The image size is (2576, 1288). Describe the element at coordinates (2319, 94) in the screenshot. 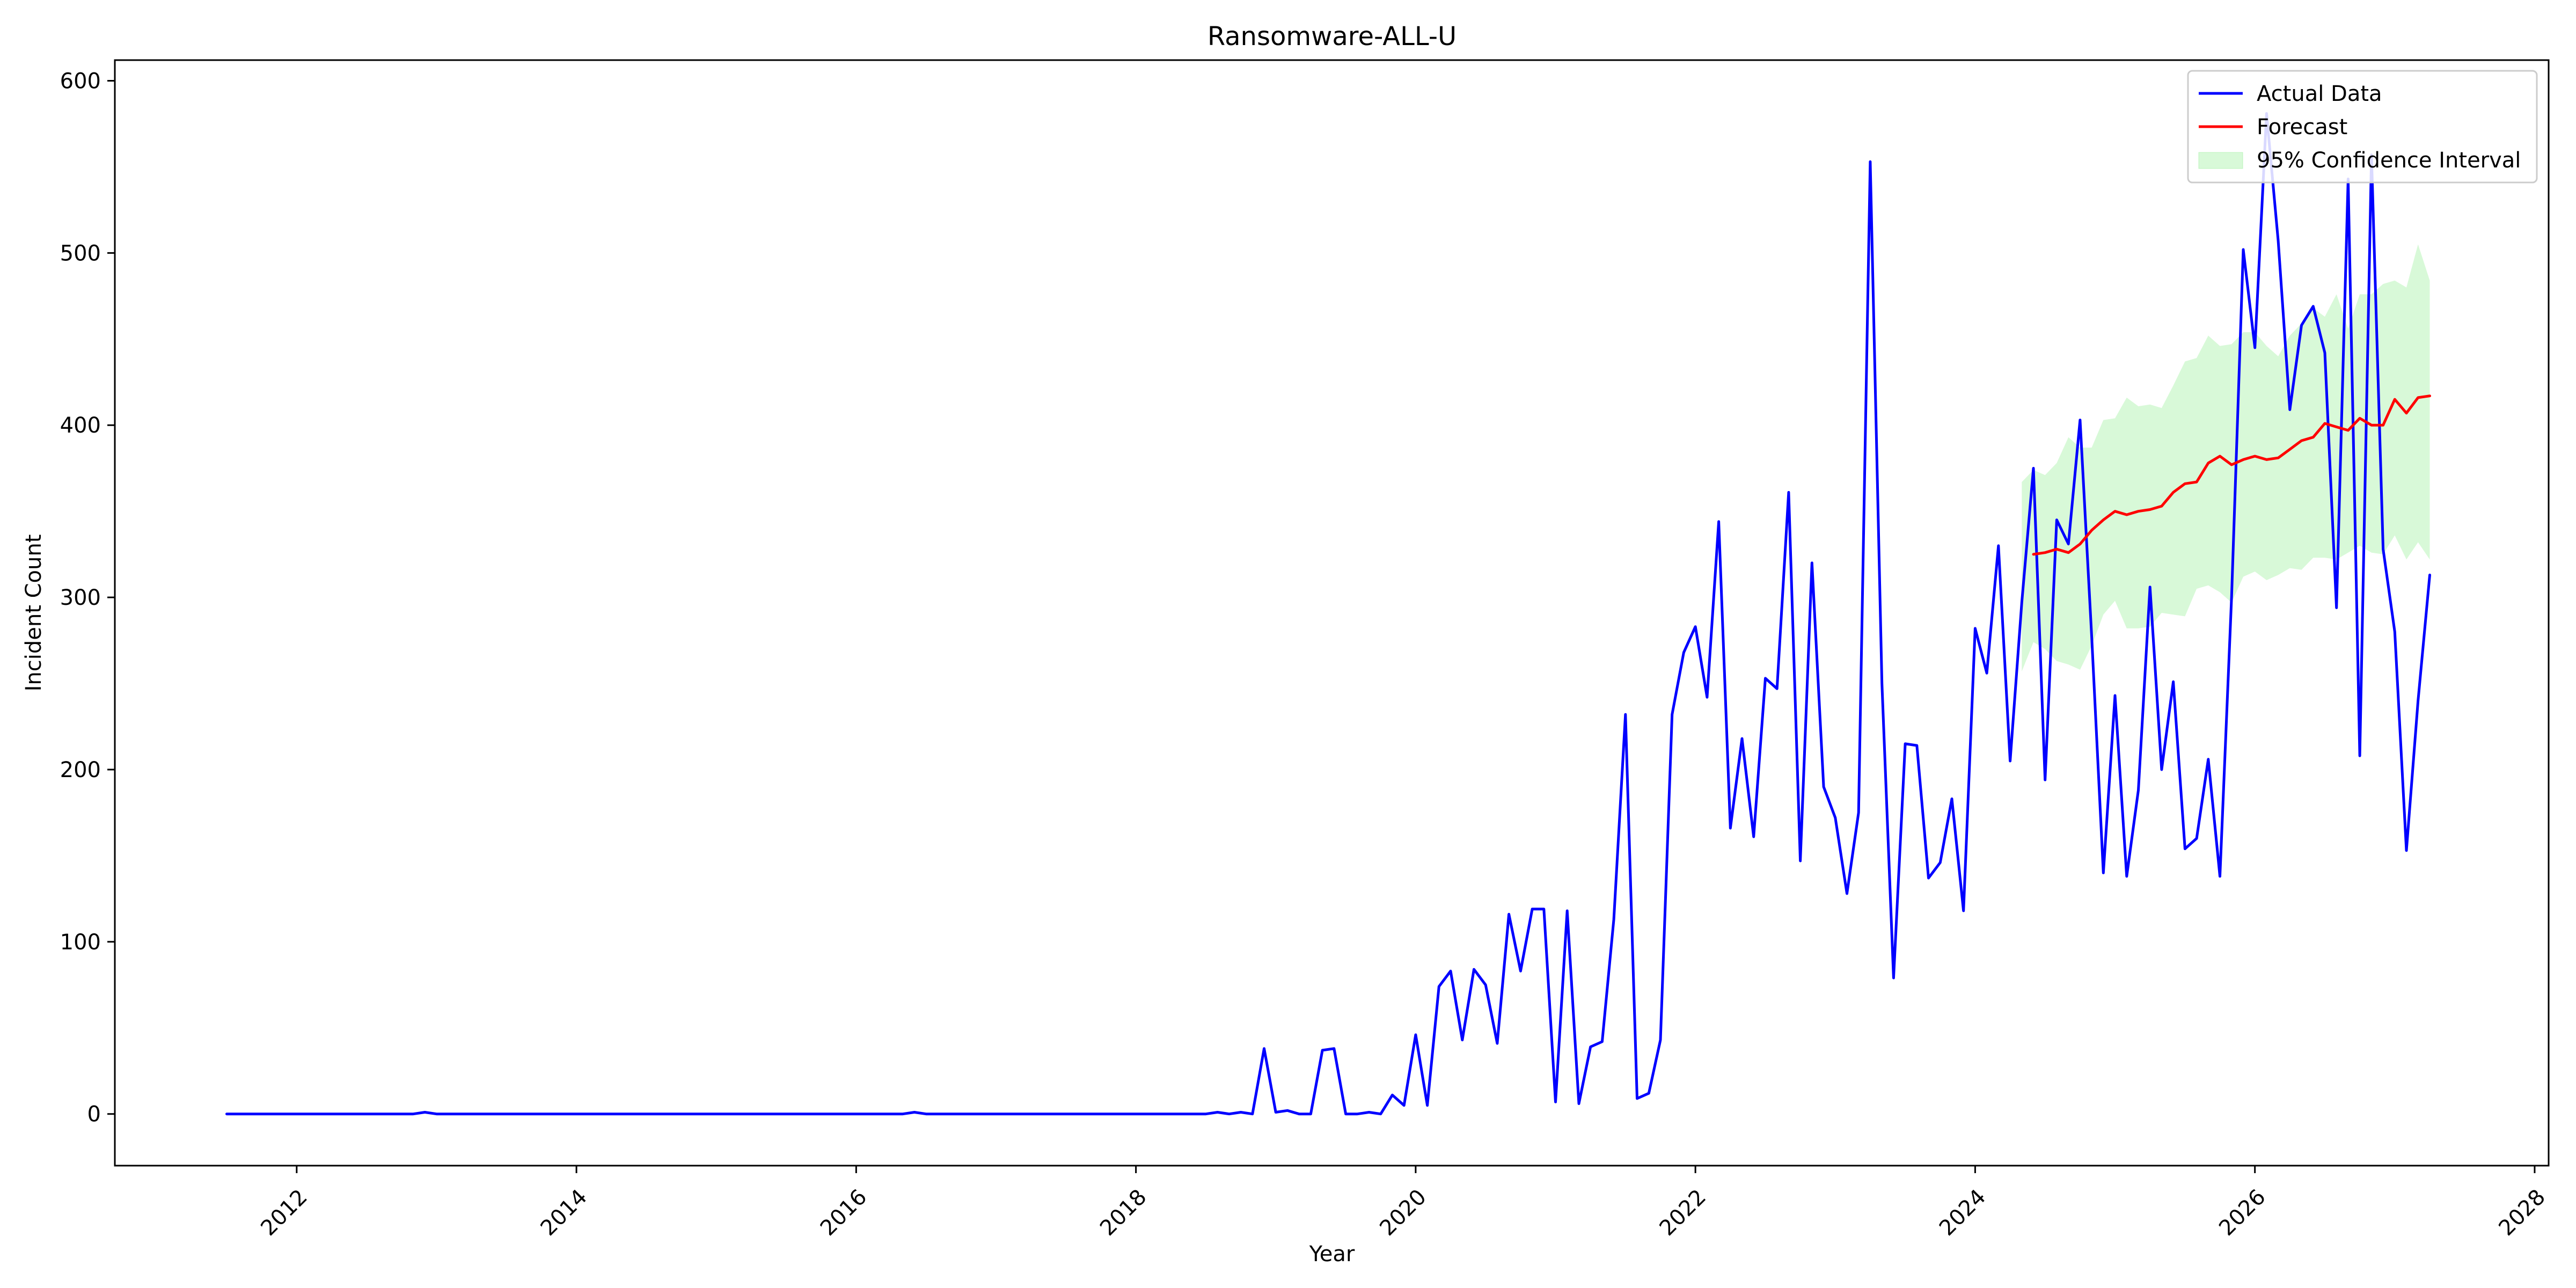

I see `legend-label-actual-data: Actual Data` at that location.